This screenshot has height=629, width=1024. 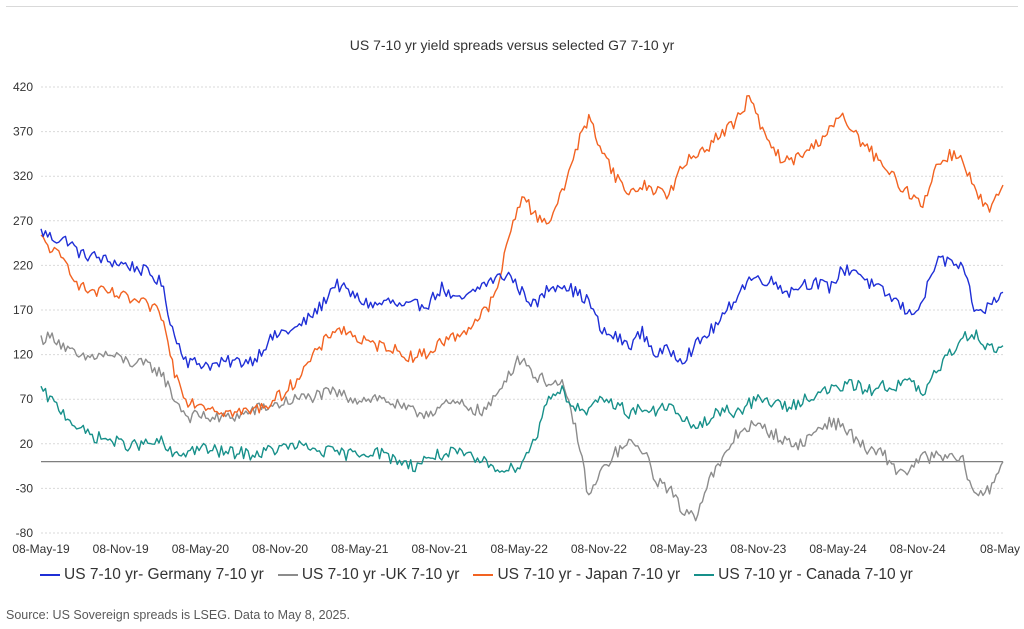 What do you see at coordinates (27, 399) in the screenshot?
I see `y-tick-label: 70` at bounding box center [27, 399].